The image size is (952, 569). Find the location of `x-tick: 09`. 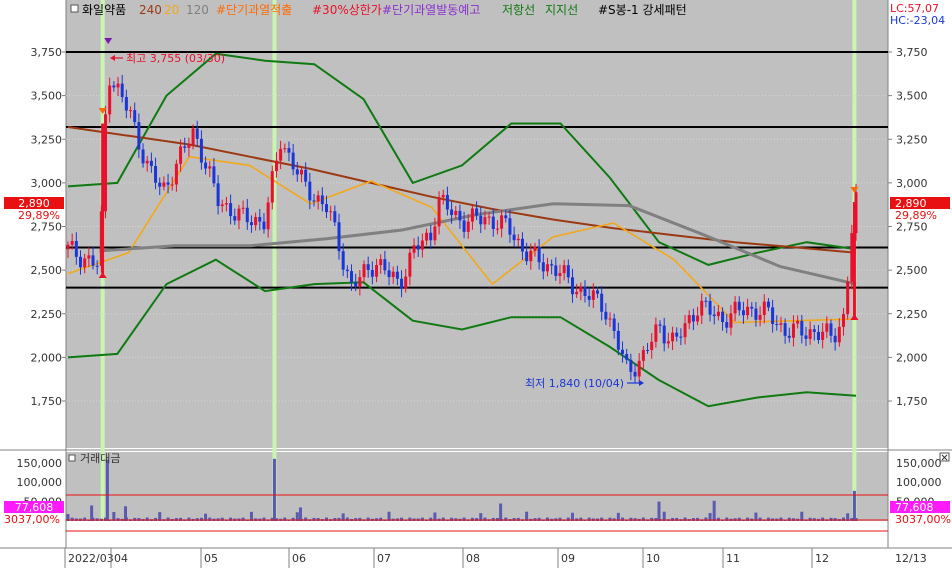

x-tick: 09 is located at coordinates (568, 558).